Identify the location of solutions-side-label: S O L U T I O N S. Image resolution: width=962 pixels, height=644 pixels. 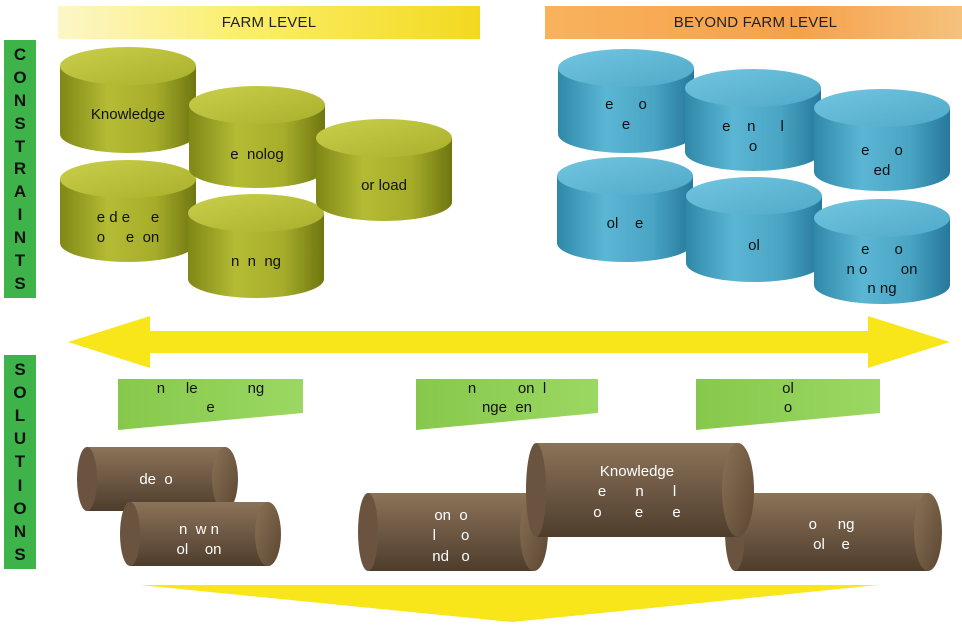
(20, 462).